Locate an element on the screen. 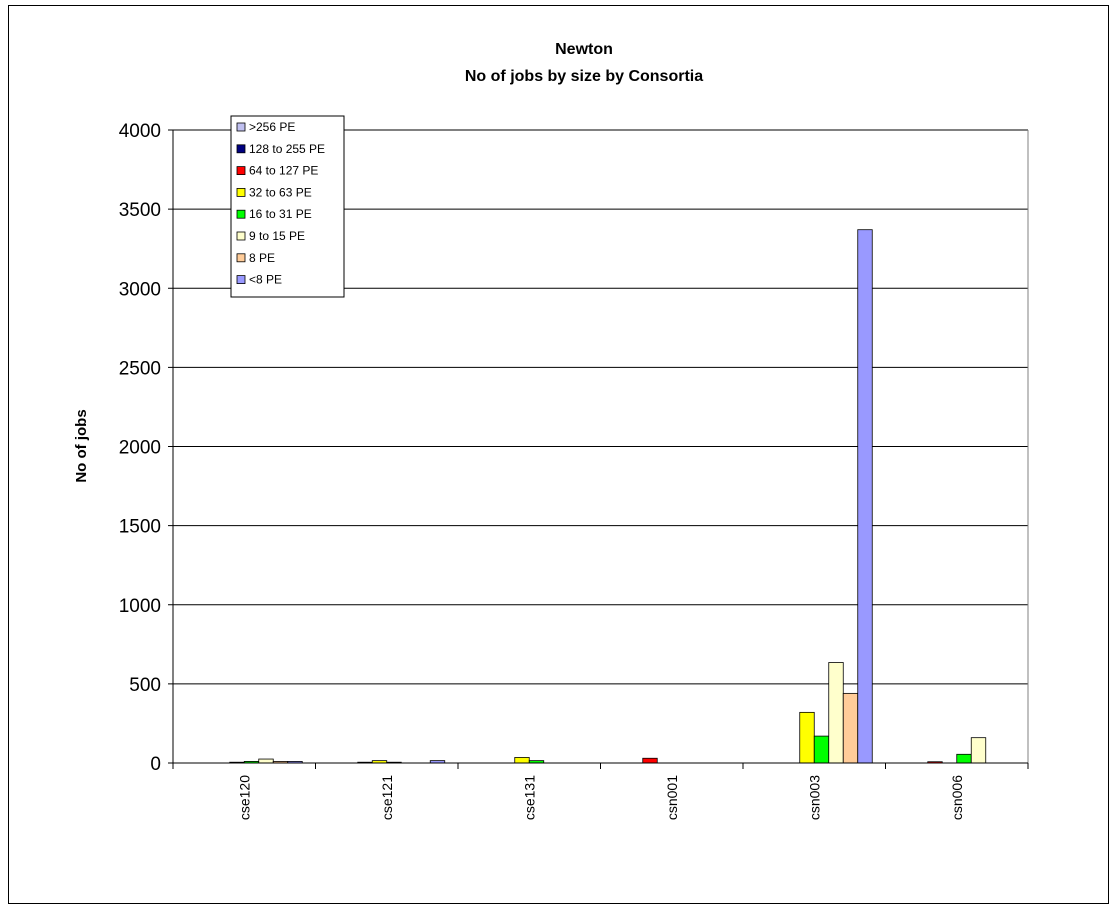 This screenshot has height=909, width=1114. y-tick-label: 3500 is located at coordinates (140, 210).